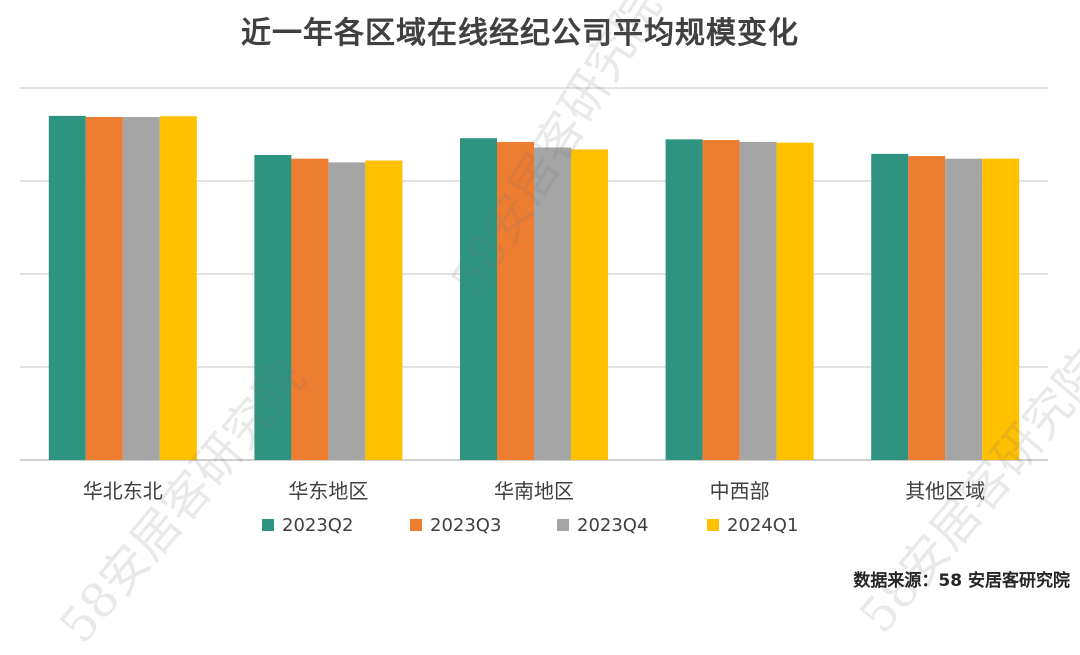  I want to click on legend-label: 2023Q3, so click(465, 525).